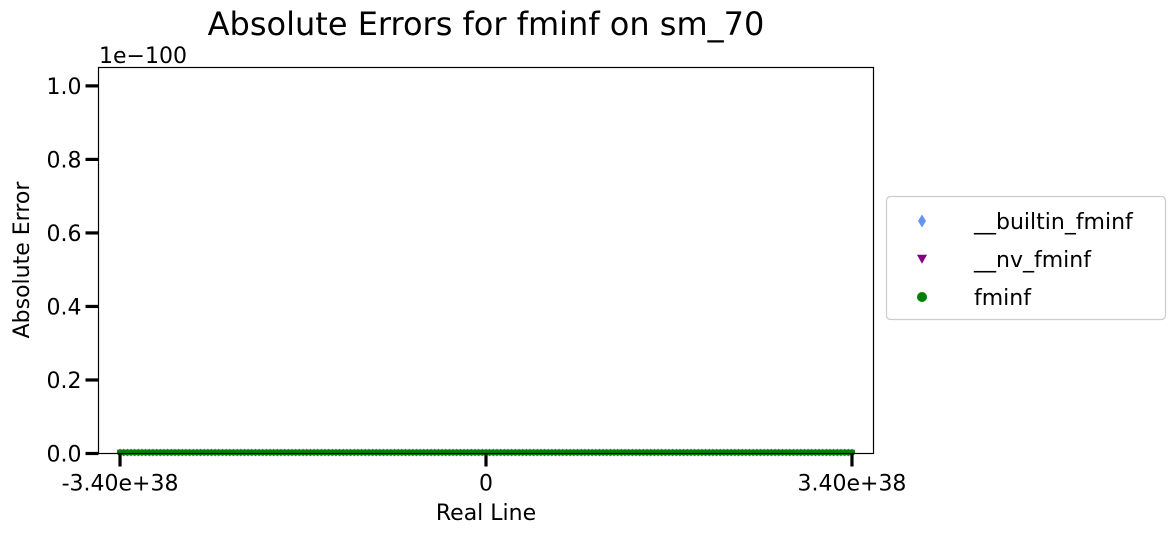 This screenshot has height=534, width=1174. What do you see at coordinates (64, 160) in the screenshot?
I see `y-tick-label: 0.8` at bounding box center [64, 160].